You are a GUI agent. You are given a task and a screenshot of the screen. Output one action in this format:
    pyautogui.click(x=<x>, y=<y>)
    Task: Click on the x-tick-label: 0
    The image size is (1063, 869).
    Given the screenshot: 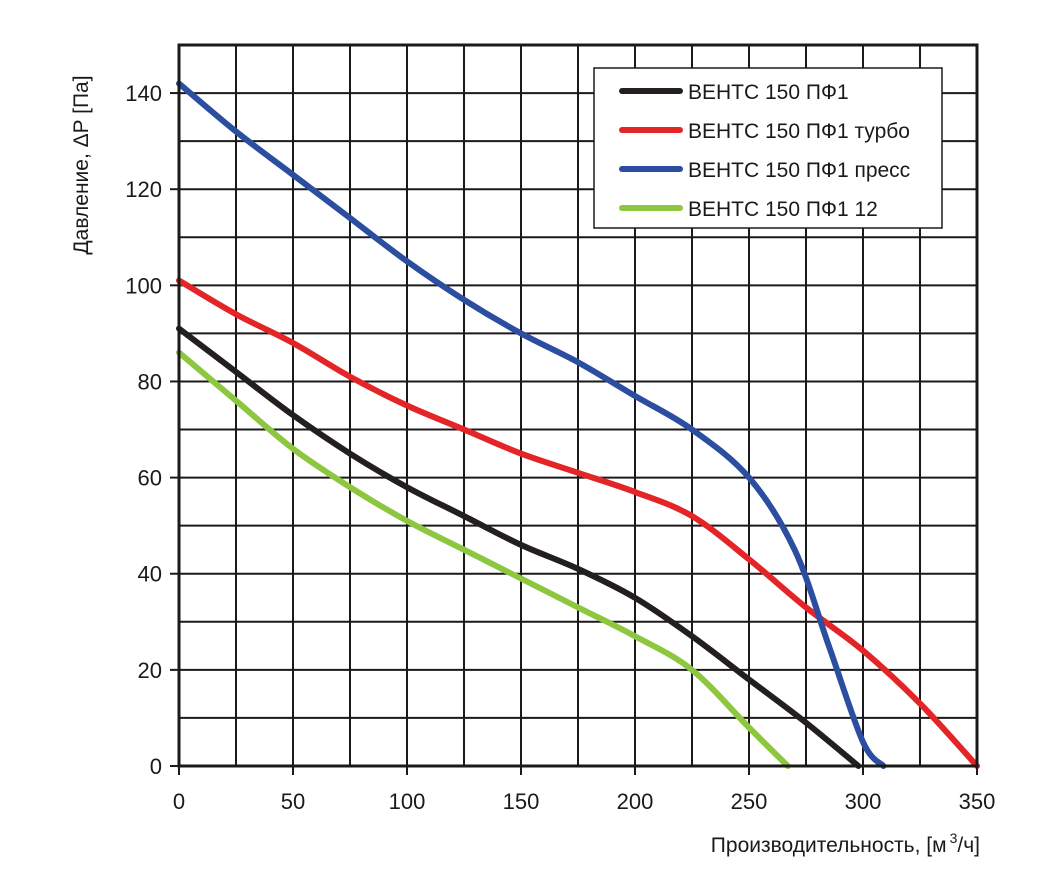 What is the action you would take?
    pyautogui.click(x=179, y=801)
    